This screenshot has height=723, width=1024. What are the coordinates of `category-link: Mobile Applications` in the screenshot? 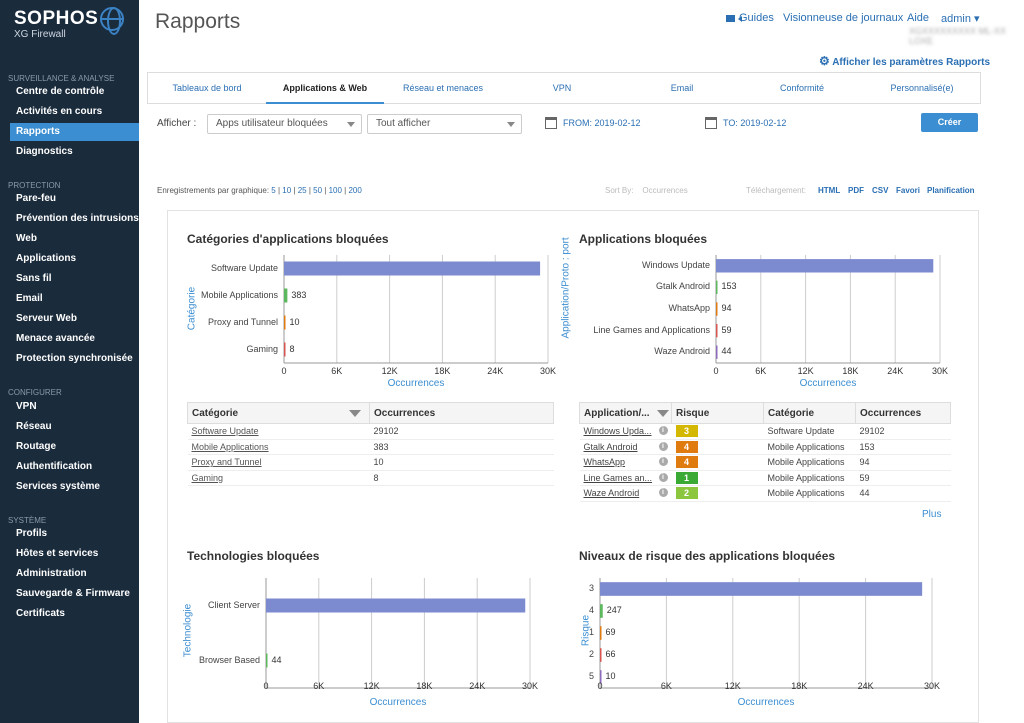 It's located at (278, 447).